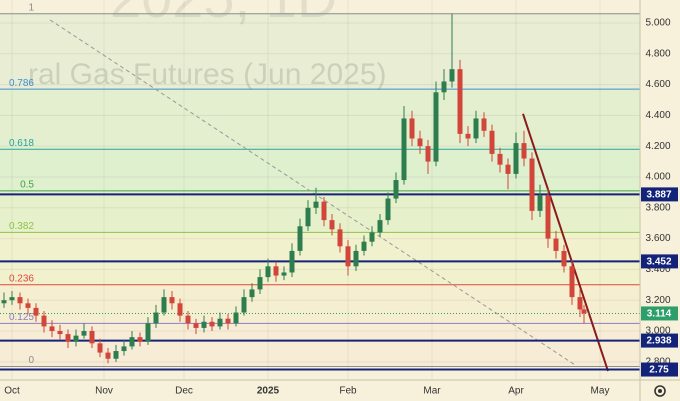 This screenshot has width=680, height=401. Describe the element at coordinates (31, 7) in the screenshot. I see `fib-label: 1` at that location.